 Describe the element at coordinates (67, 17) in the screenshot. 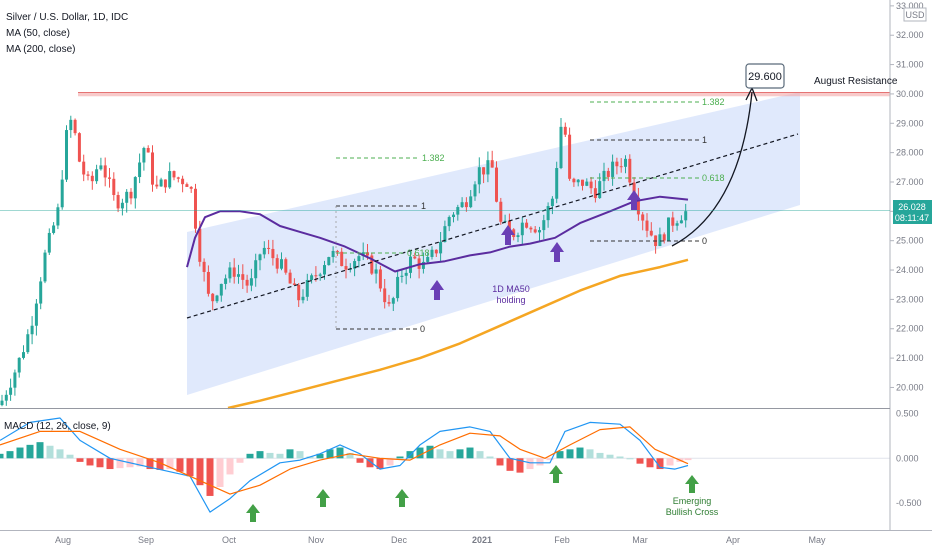

I see `chart-title: Silver / U.S. Dollar, 1D, IDC` at that location.